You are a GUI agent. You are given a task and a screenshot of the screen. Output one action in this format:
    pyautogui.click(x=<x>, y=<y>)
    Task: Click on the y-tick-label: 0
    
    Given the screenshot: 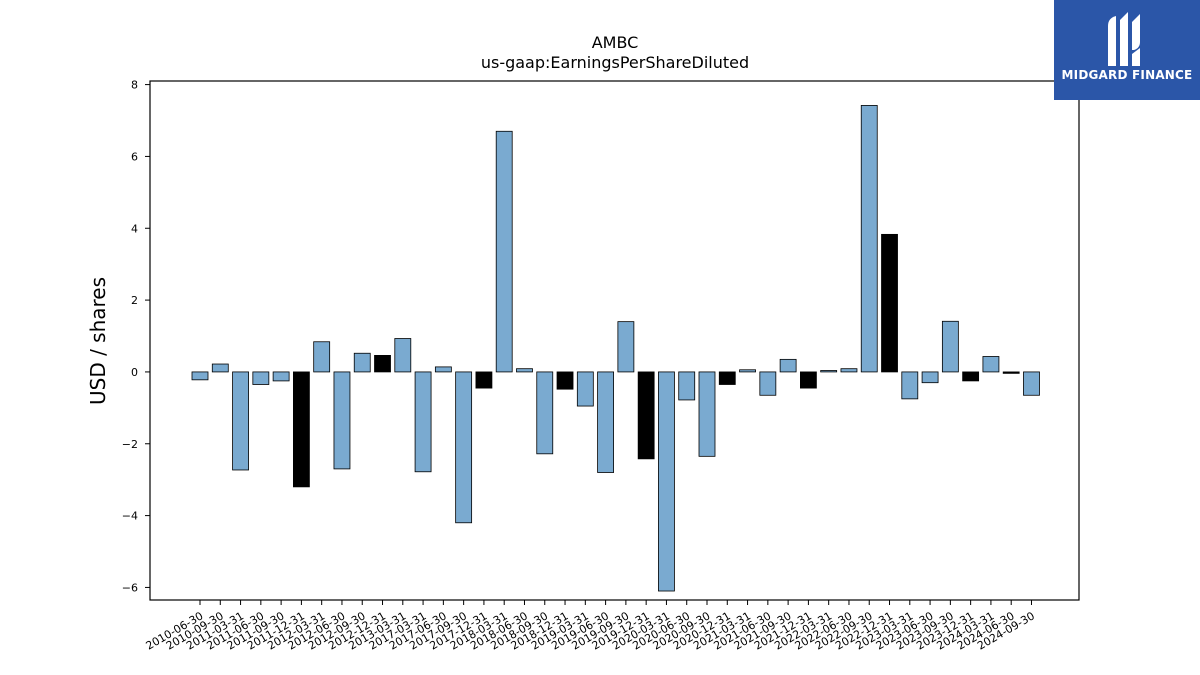 What is the action you would take?
    pyautogui.click(x=134, y=372)
    